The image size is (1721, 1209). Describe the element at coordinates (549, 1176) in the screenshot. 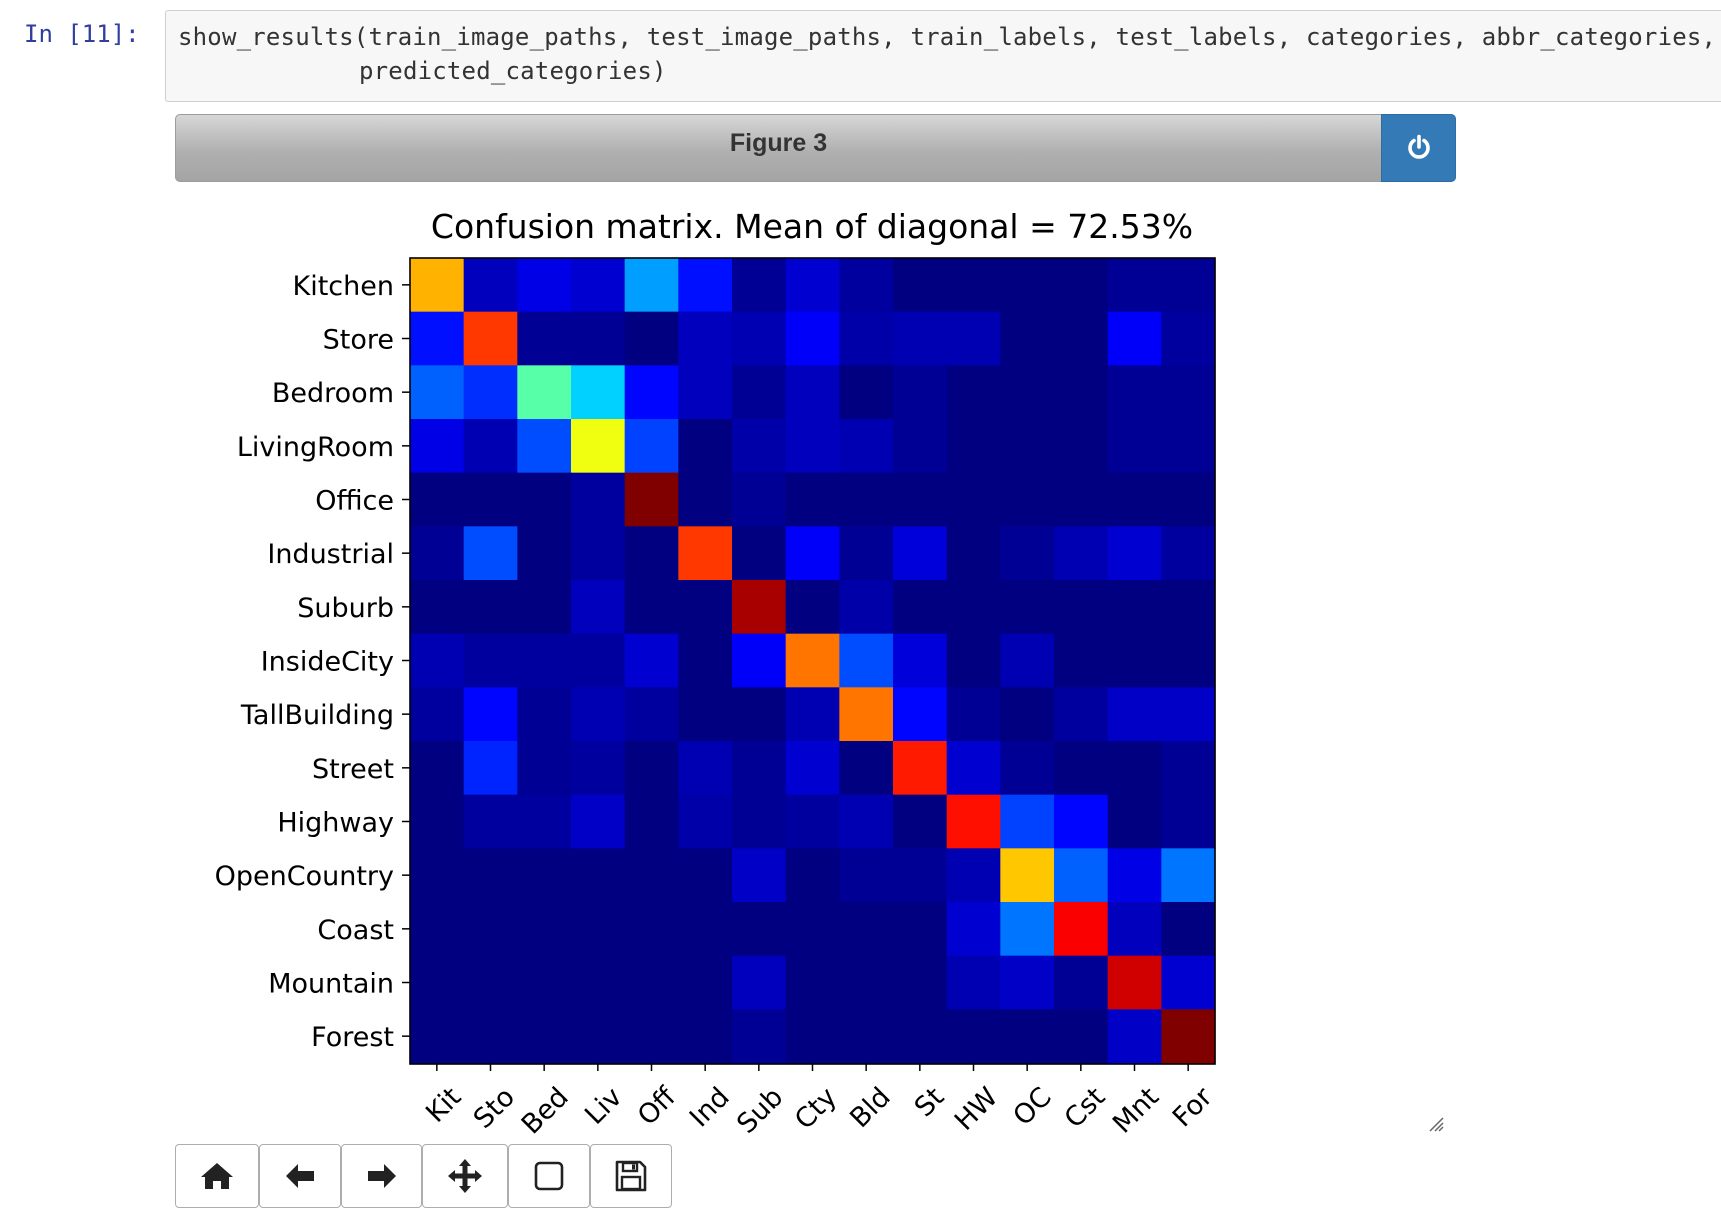

I see `zoom-button` at that location.